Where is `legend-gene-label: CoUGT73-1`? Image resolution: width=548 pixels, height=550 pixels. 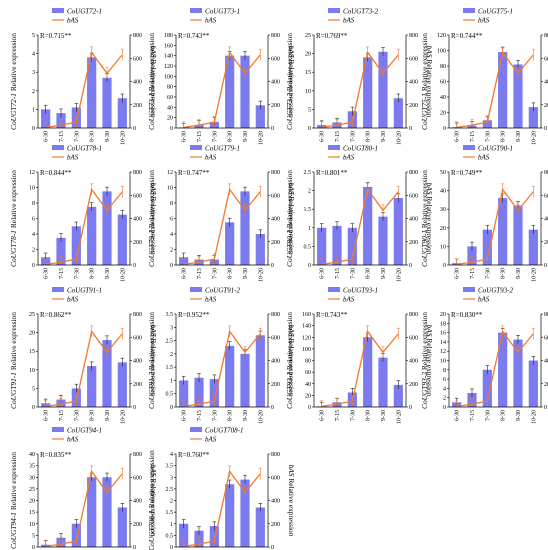
legend-gene-label: CoUGT73-1 is located at coordinates (222, 12).